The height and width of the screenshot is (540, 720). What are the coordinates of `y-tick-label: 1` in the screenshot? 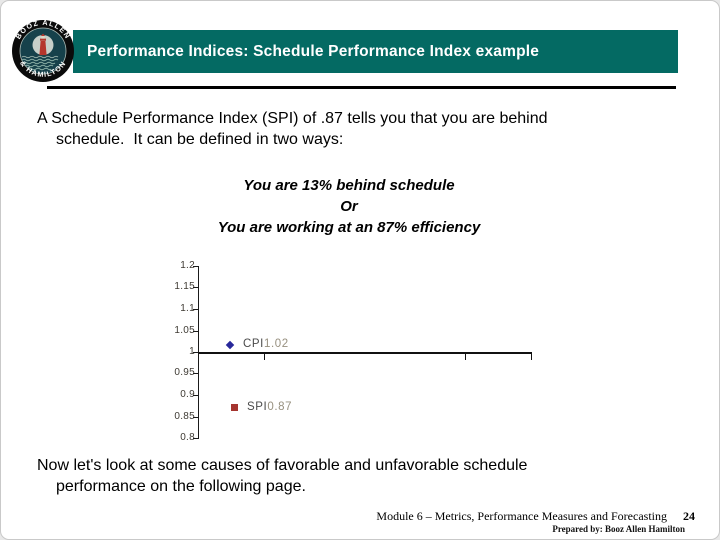 It's located at (173, 352).